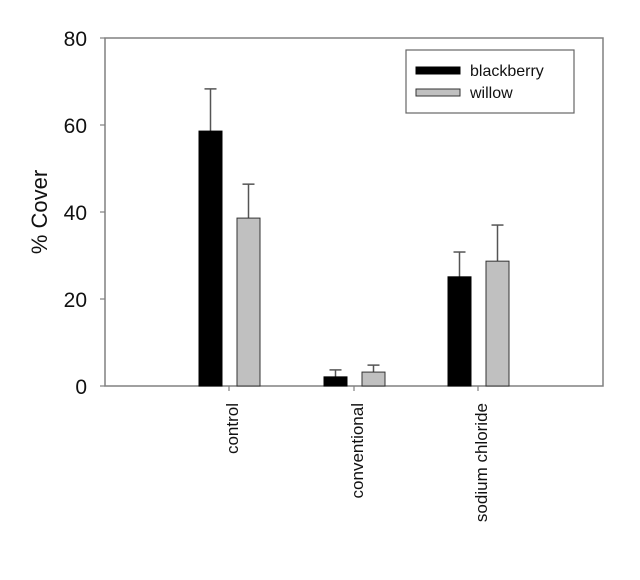 This screenshot has height=580, width=640. Describe the element at coordinates (81, 387) in the screenshot. I see `y-tick-label: 0` at that location.